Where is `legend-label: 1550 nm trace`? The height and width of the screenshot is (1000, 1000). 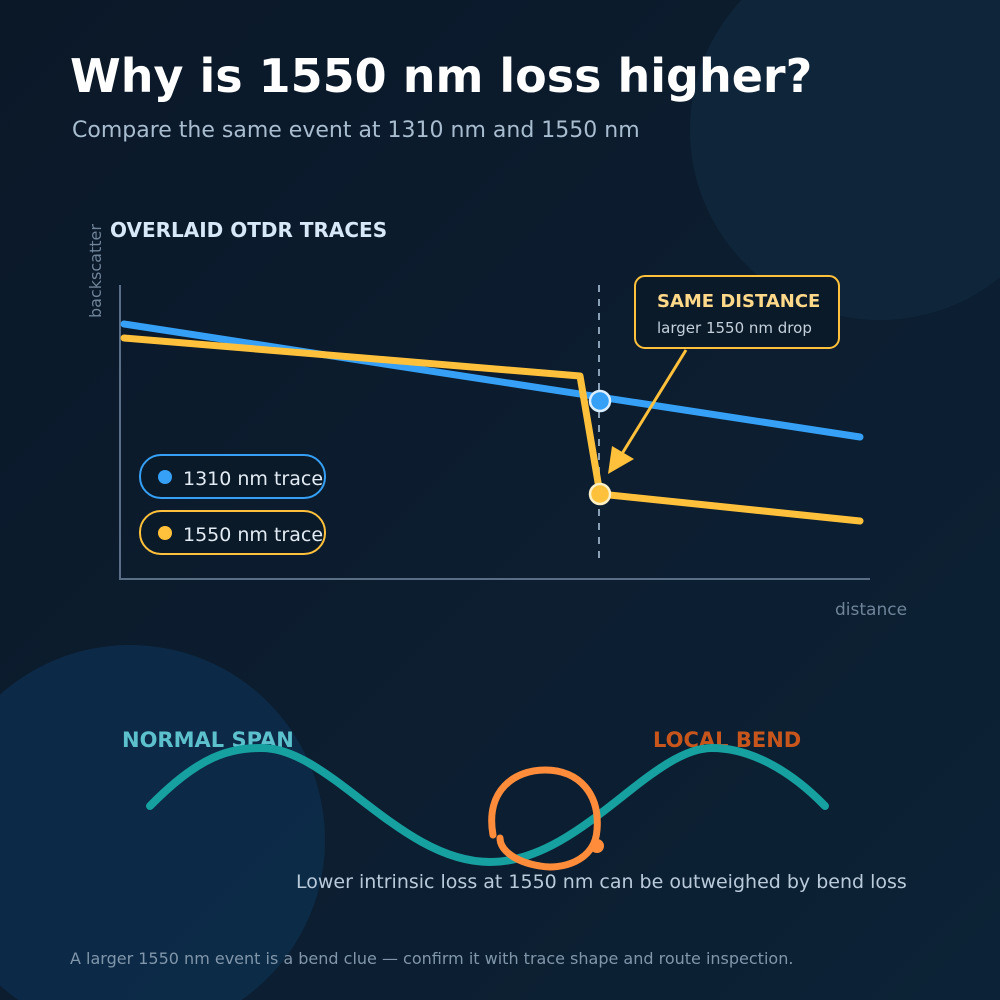
legend-label: 1550 nm trace is located at coordinates (253, 535).